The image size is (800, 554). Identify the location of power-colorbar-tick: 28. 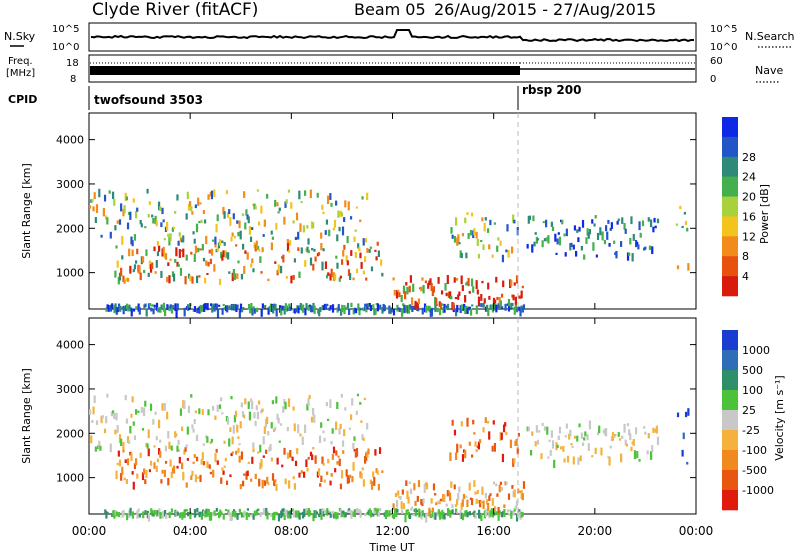
(749, 157).